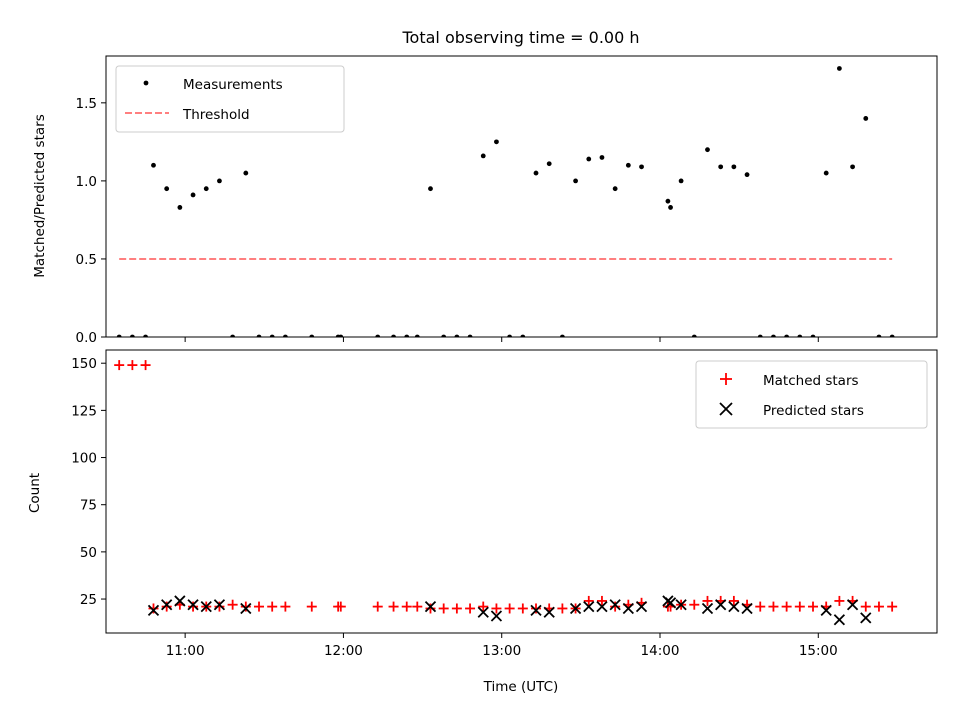  What do you see at coordinates (86, 260) in the screenshot?
I see `y-tick-label: 0.5` at bounding box center [86, 260].